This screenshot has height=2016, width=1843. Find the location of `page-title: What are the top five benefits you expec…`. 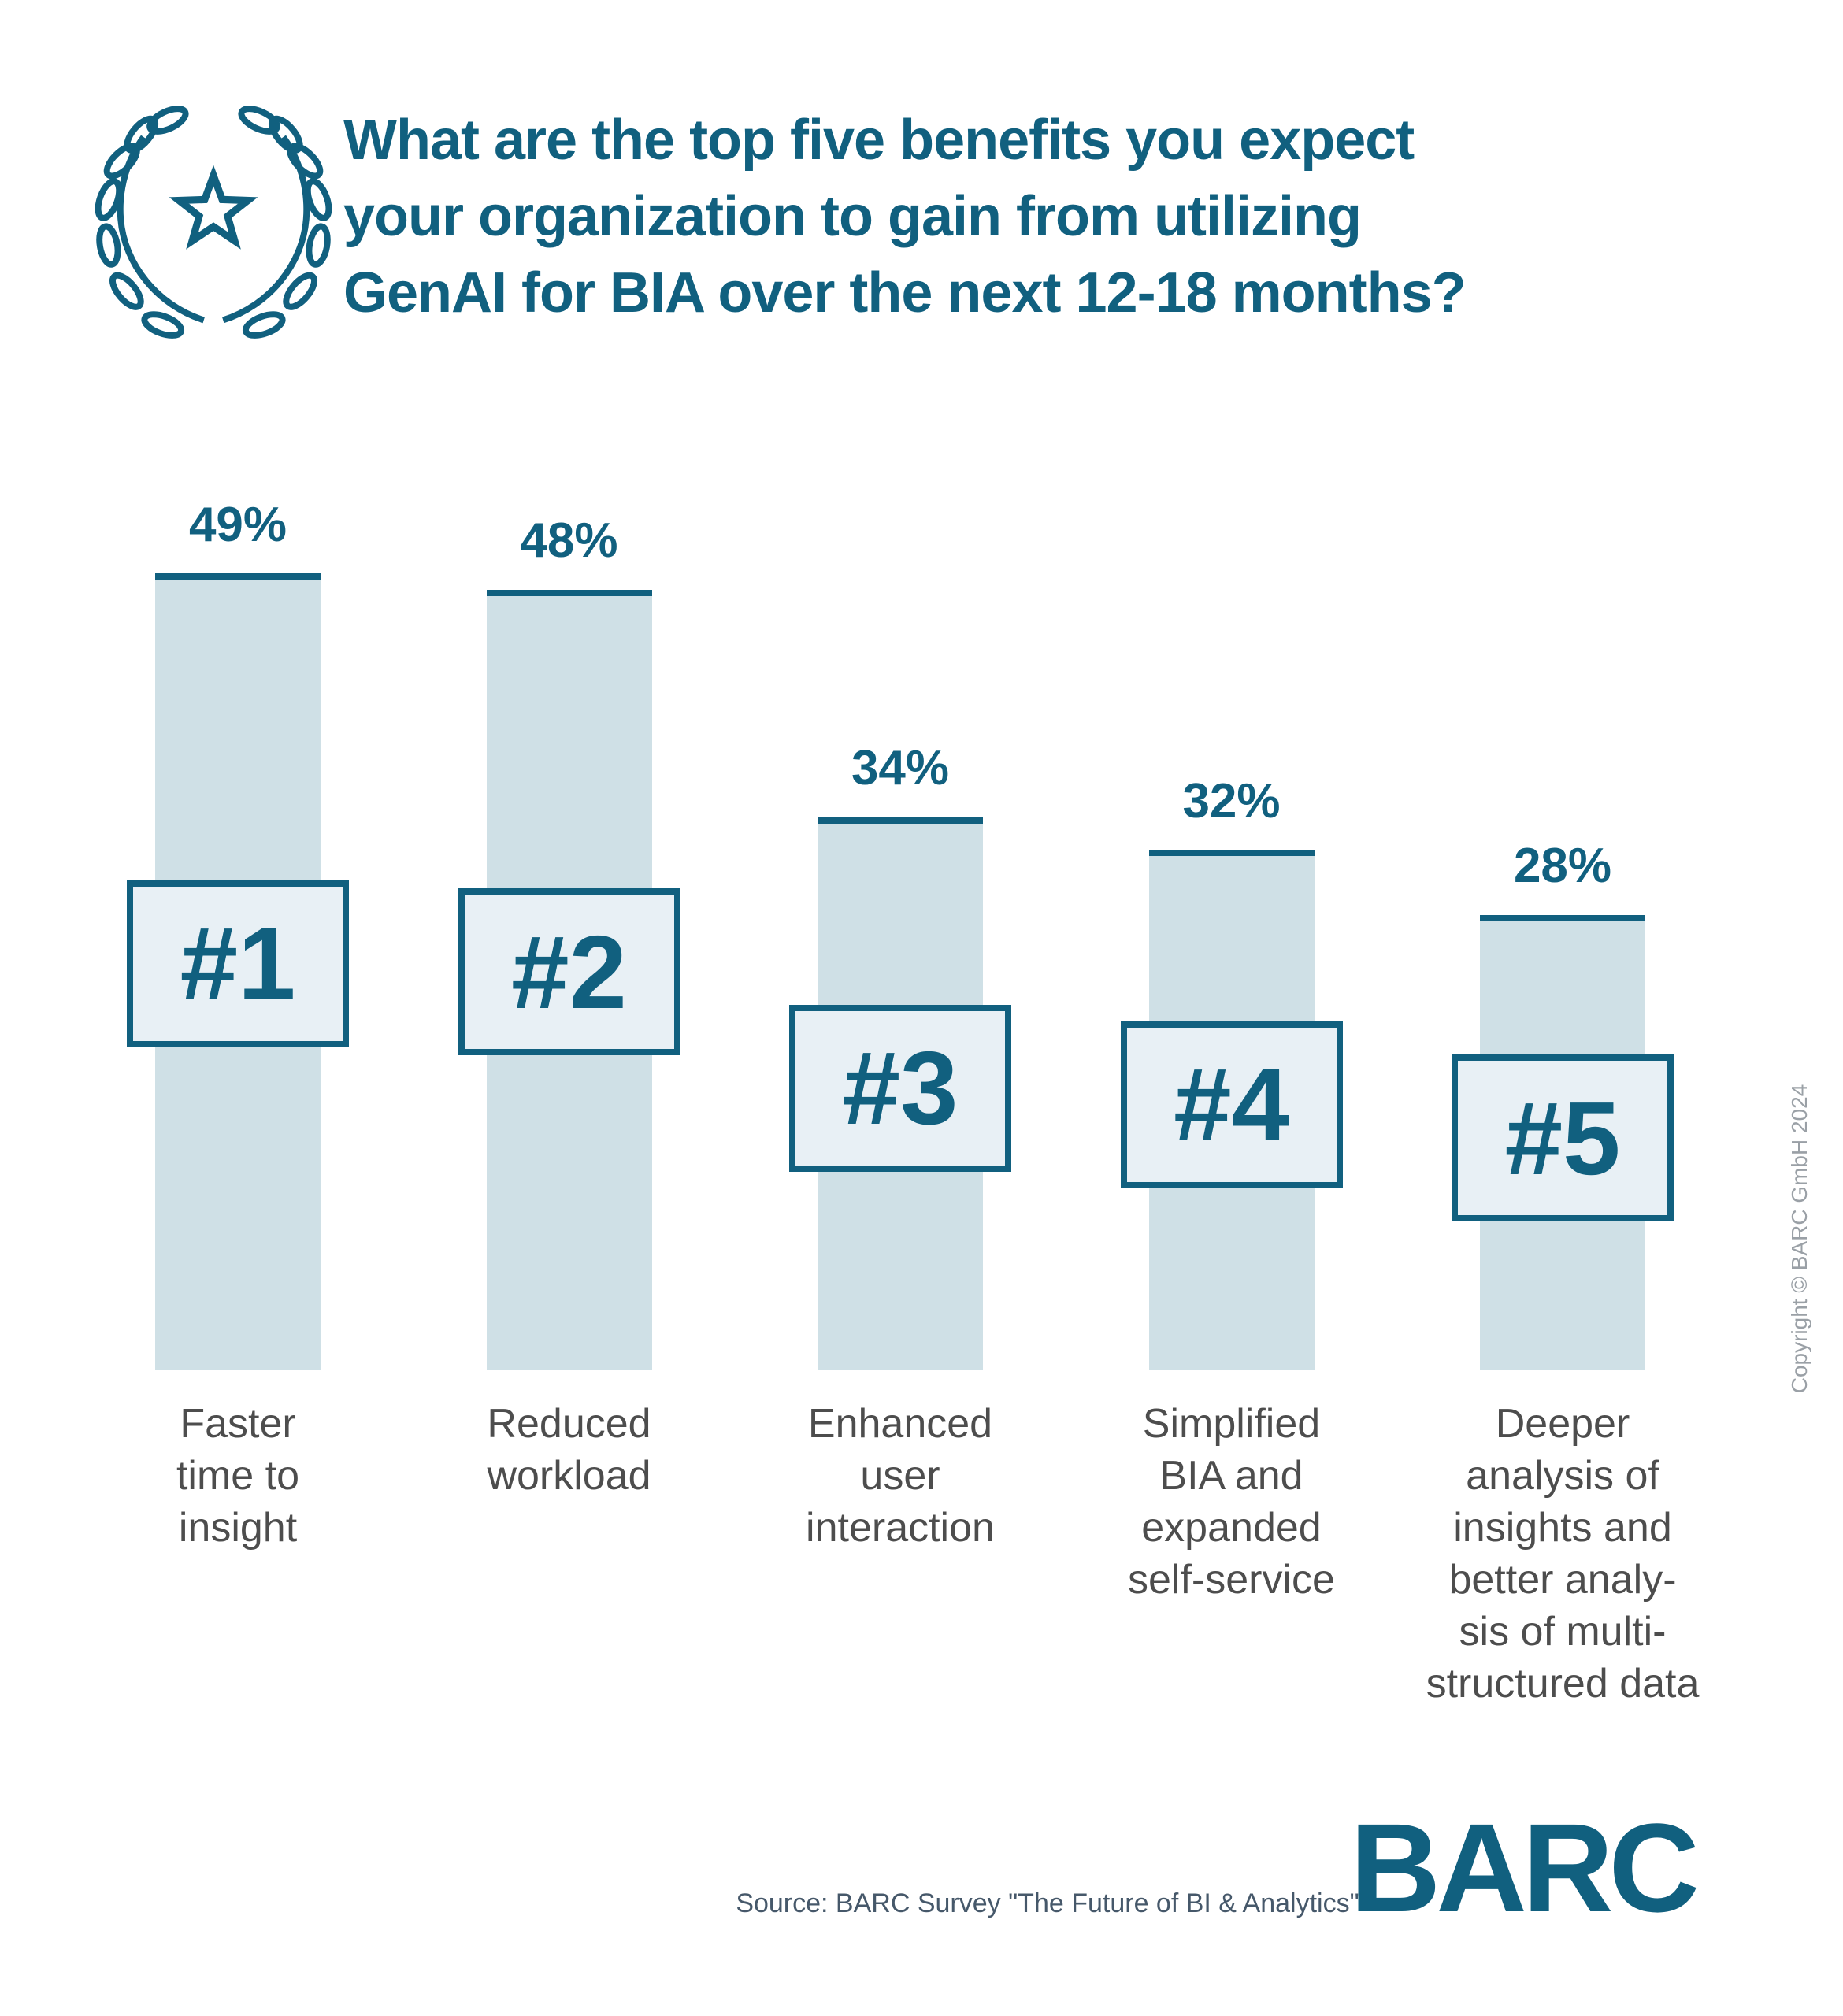

page-title: What are the top five benefits you expec… is located at coordinates (905, 216).